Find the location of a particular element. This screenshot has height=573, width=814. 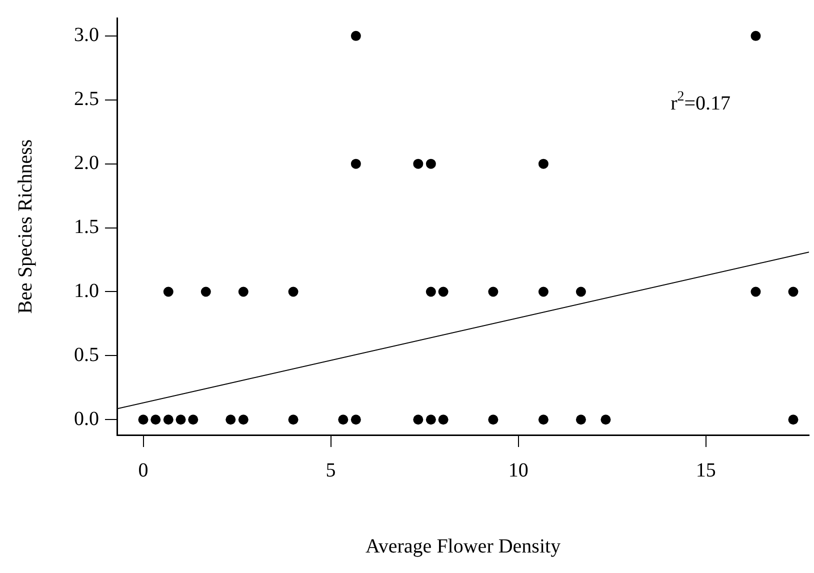

y-tick-label: 1.5 is located at coordinates (86, 227).